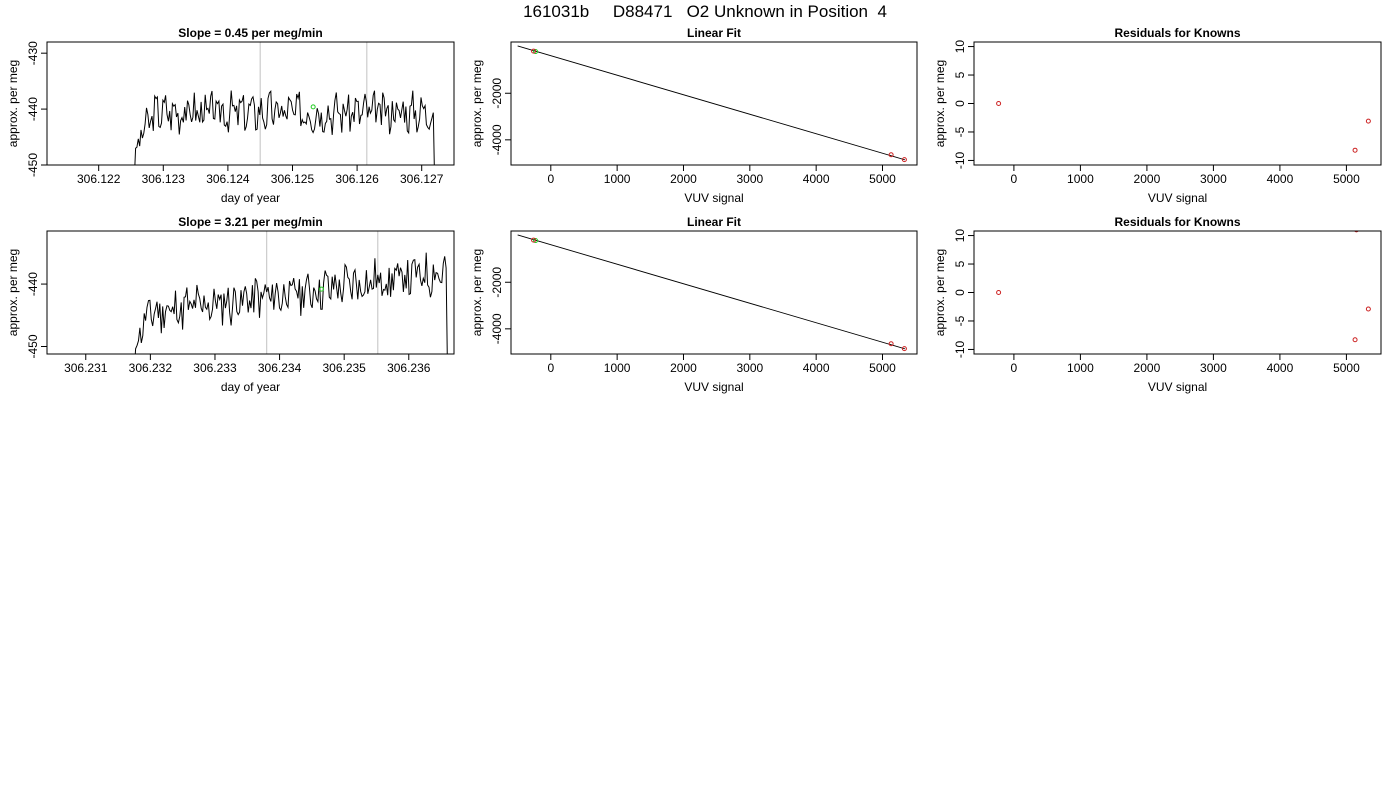 Image resolution: width=1400 pixels, height=800 pixels. I want to click on x-axis-label: VUV signal, so click(713, 198).